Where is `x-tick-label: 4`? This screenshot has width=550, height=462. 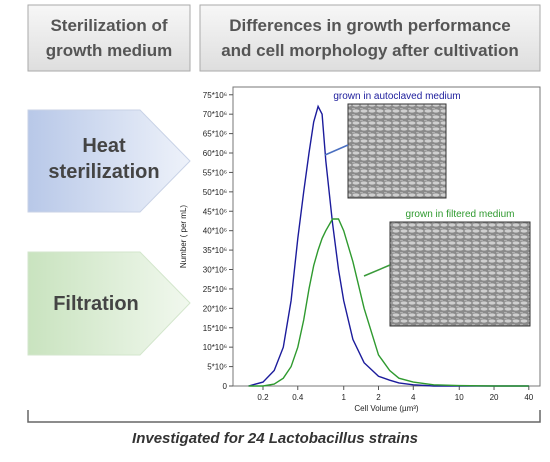
x-tick-label: 4 is located at coordinates (413, 397).